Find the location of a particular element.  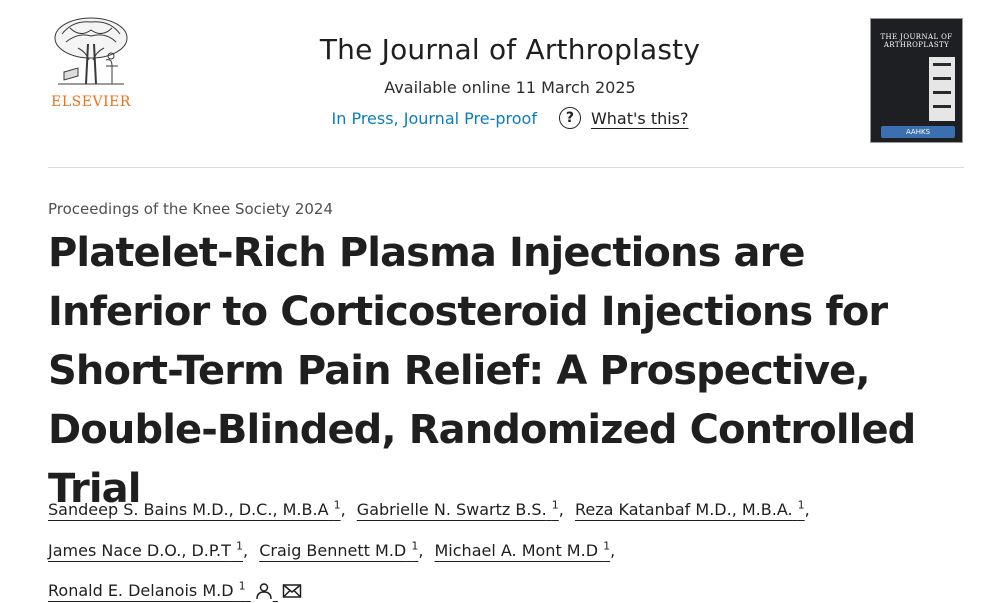

elsevier-logo: ELSEVIER is located at coordinates (91, 64).